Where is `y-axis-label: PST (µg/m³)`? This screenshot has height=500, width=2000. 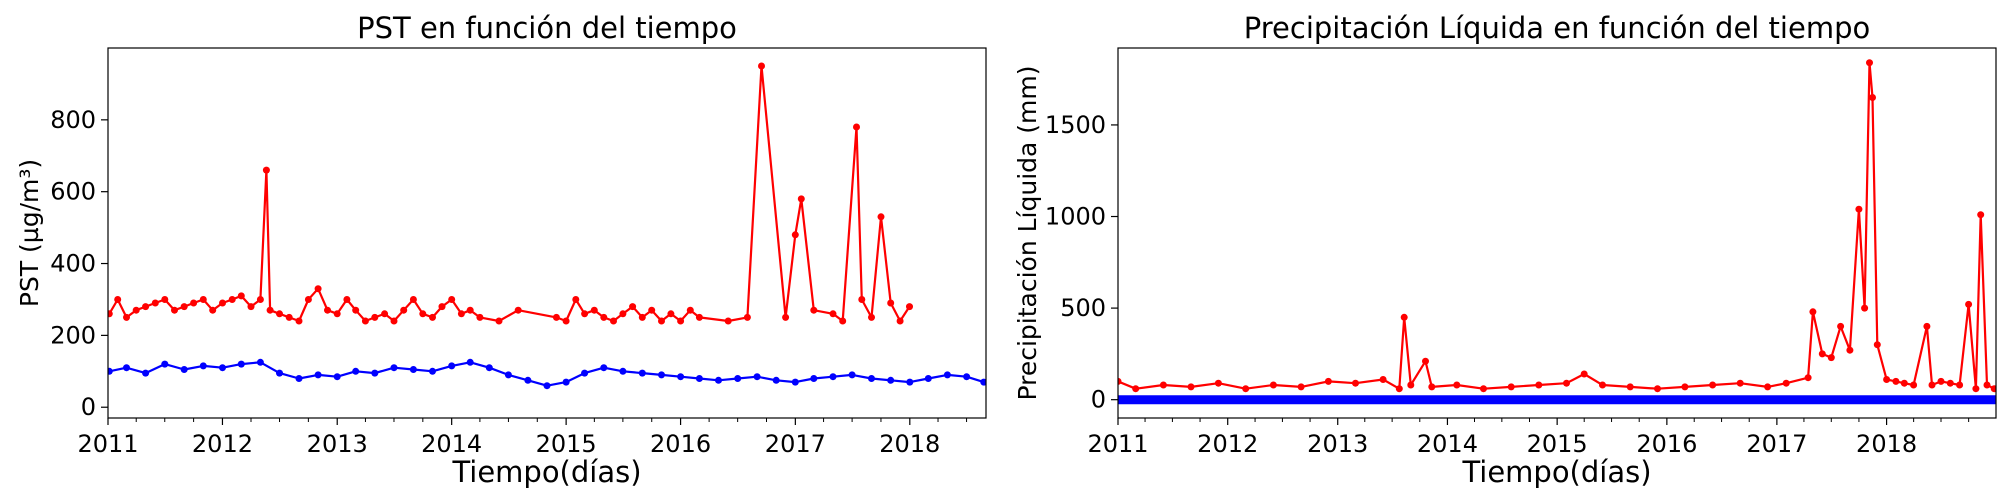
y-axis-label: PST (µg/m³) is located at coordinates (29, 233).